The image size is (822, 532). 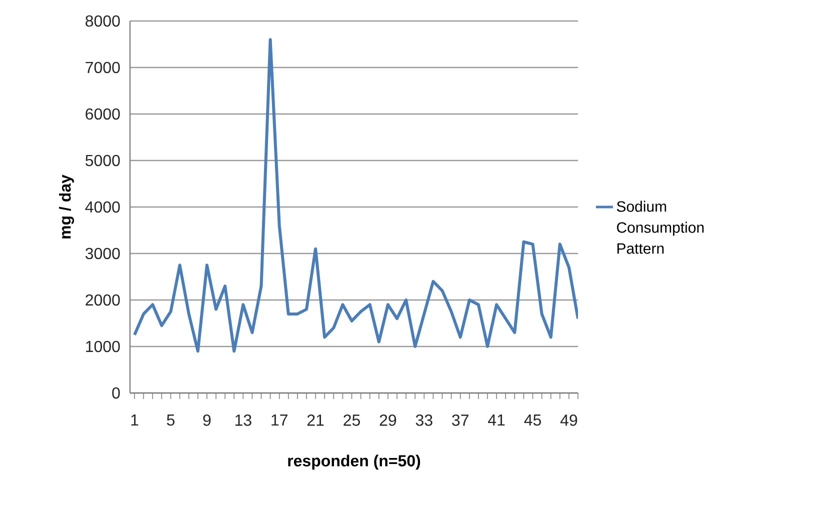 I want to click on x-tick-label: 25, so click(x=352, y=420).